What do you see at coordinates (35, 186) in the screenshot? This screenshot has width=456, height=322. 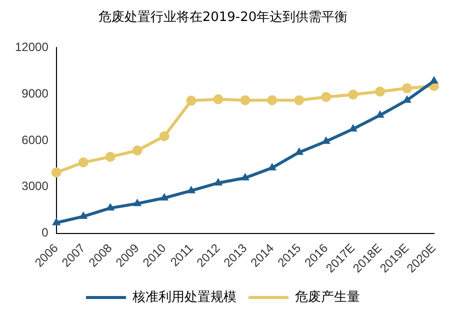 I see `y-tick-label: 3000` at bounding box center [35, 186].